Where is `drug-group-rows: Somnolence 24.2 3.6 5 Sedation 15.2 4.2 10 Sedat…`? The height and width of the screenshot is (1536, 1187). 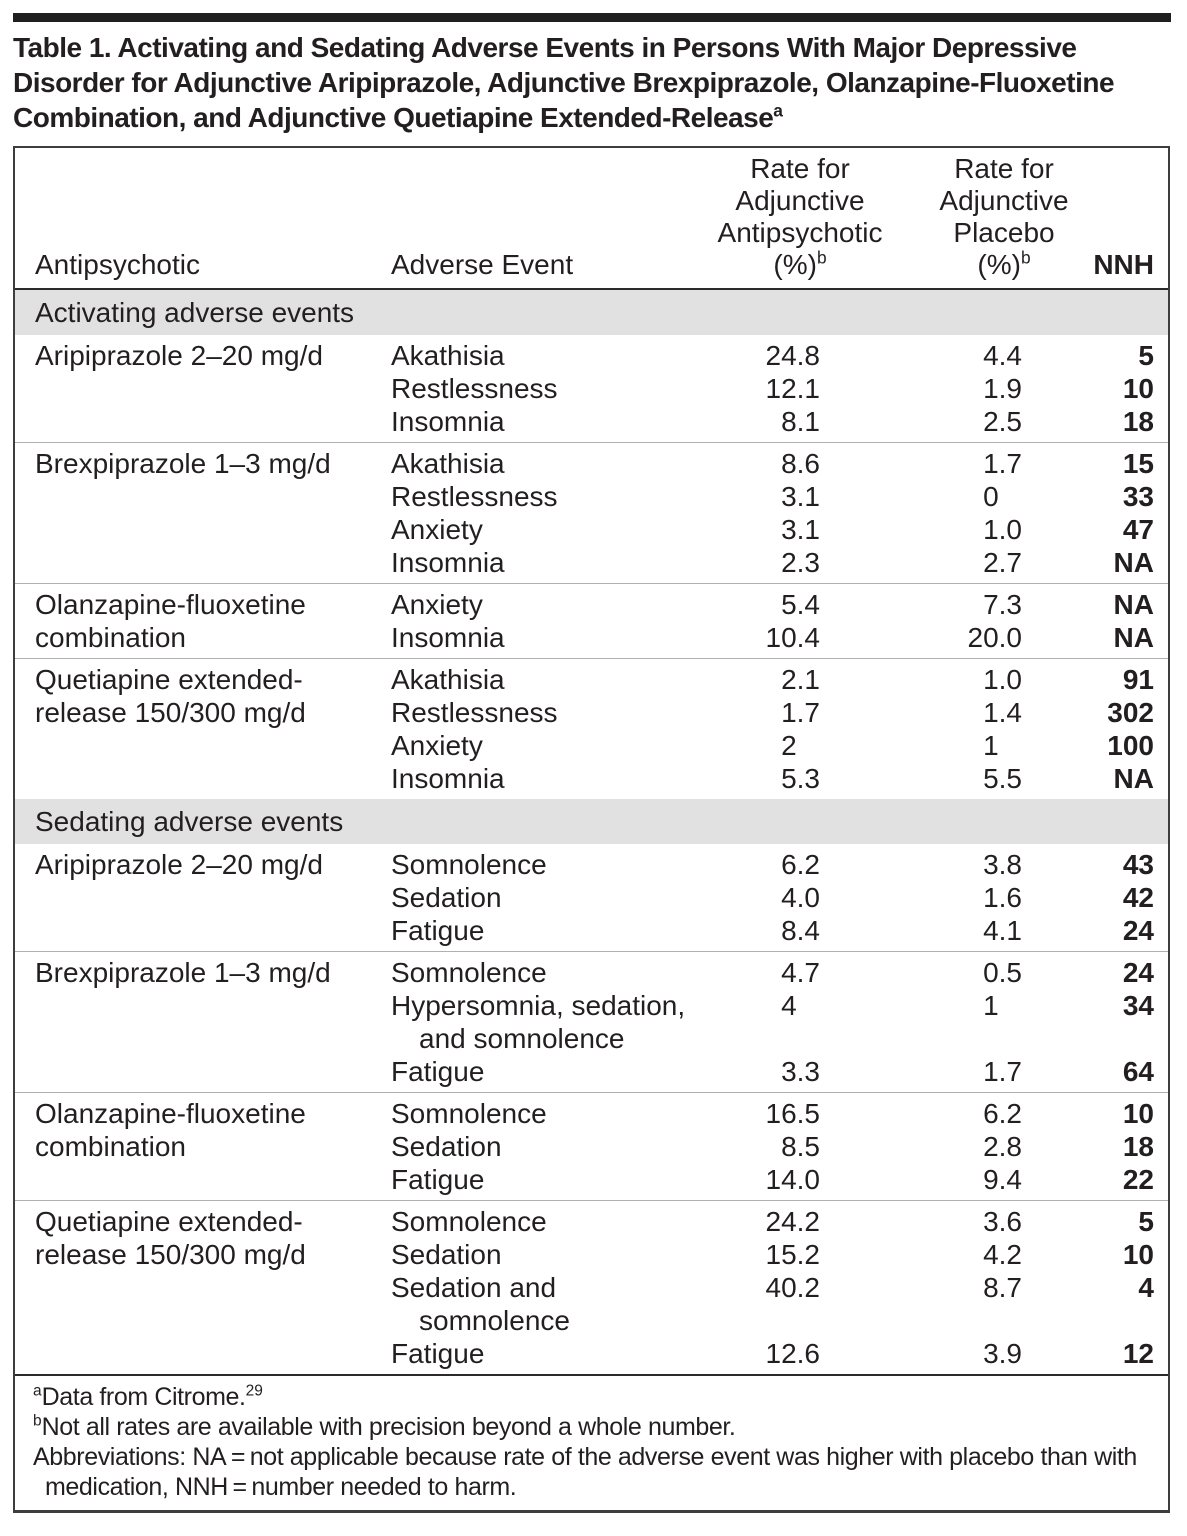
drug-group-rows: Somnolence 24.2 3.6 5 Sedation 15.2 4.2 10 Sedat… is located at coordinates (779, 1287).